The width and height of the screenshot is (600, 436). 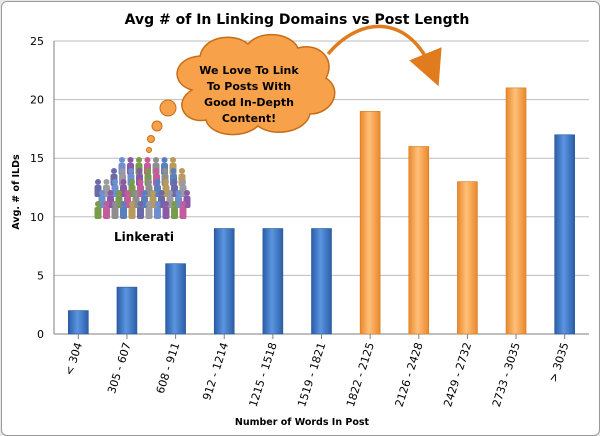 I want to click on x-tick-label: 2733 - 3035, so click(x=506, y=375).